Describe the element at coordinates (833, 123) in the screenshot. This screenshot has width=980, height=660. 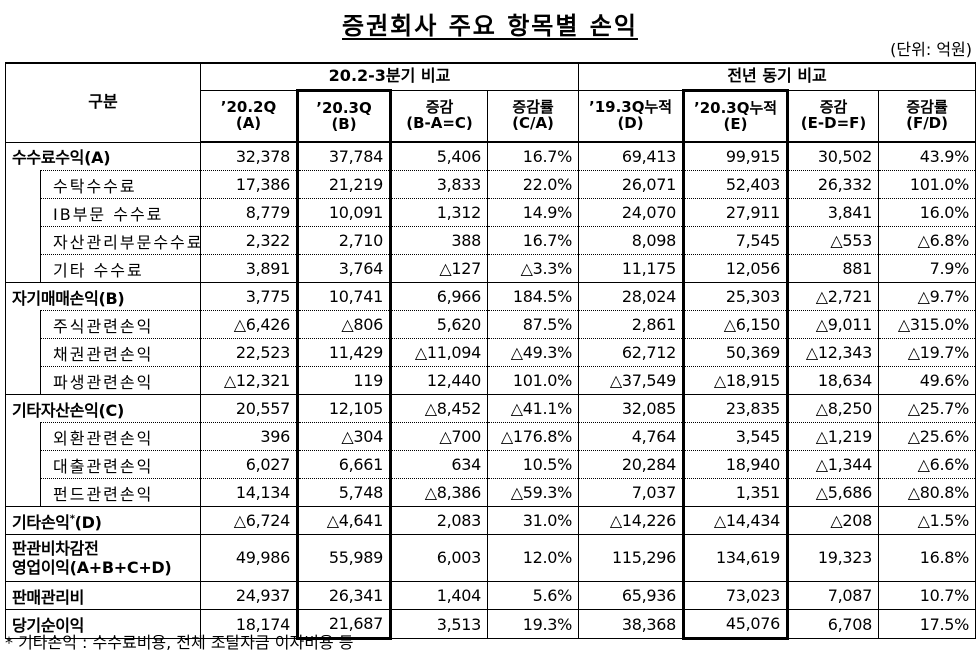
I see `column-header-line: (E-D=F)` at that location.